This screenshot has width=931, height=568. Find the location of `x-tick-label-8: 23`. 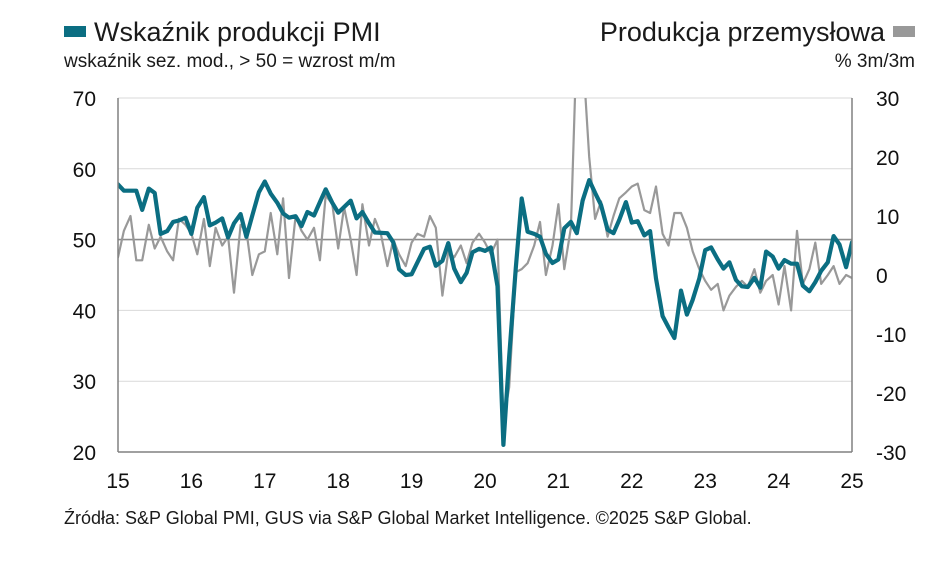

x-tick-label-8: 23 is located at coordinates (705, 481).